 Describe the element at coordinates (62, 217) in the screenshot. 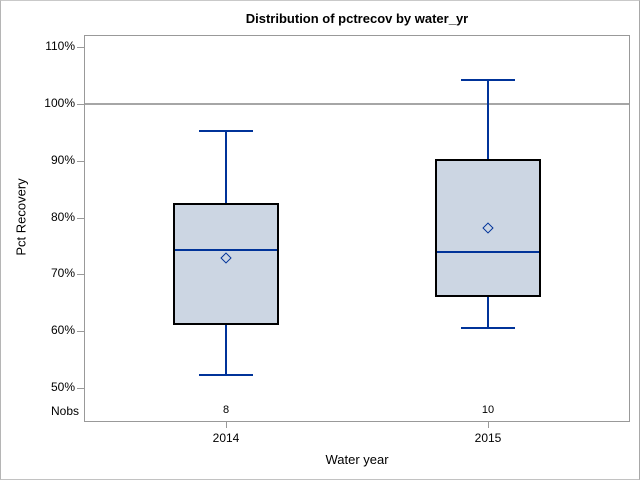

I see `y-tick-label: 80%` at that location.